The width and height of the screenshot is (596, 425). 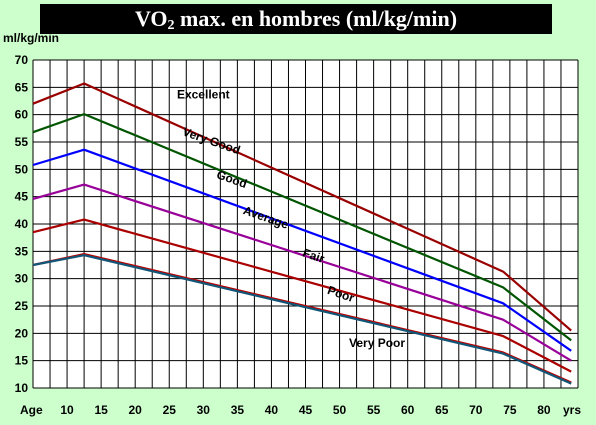 I want to click on y-tick-label: 40, so click(x=22, y=224).